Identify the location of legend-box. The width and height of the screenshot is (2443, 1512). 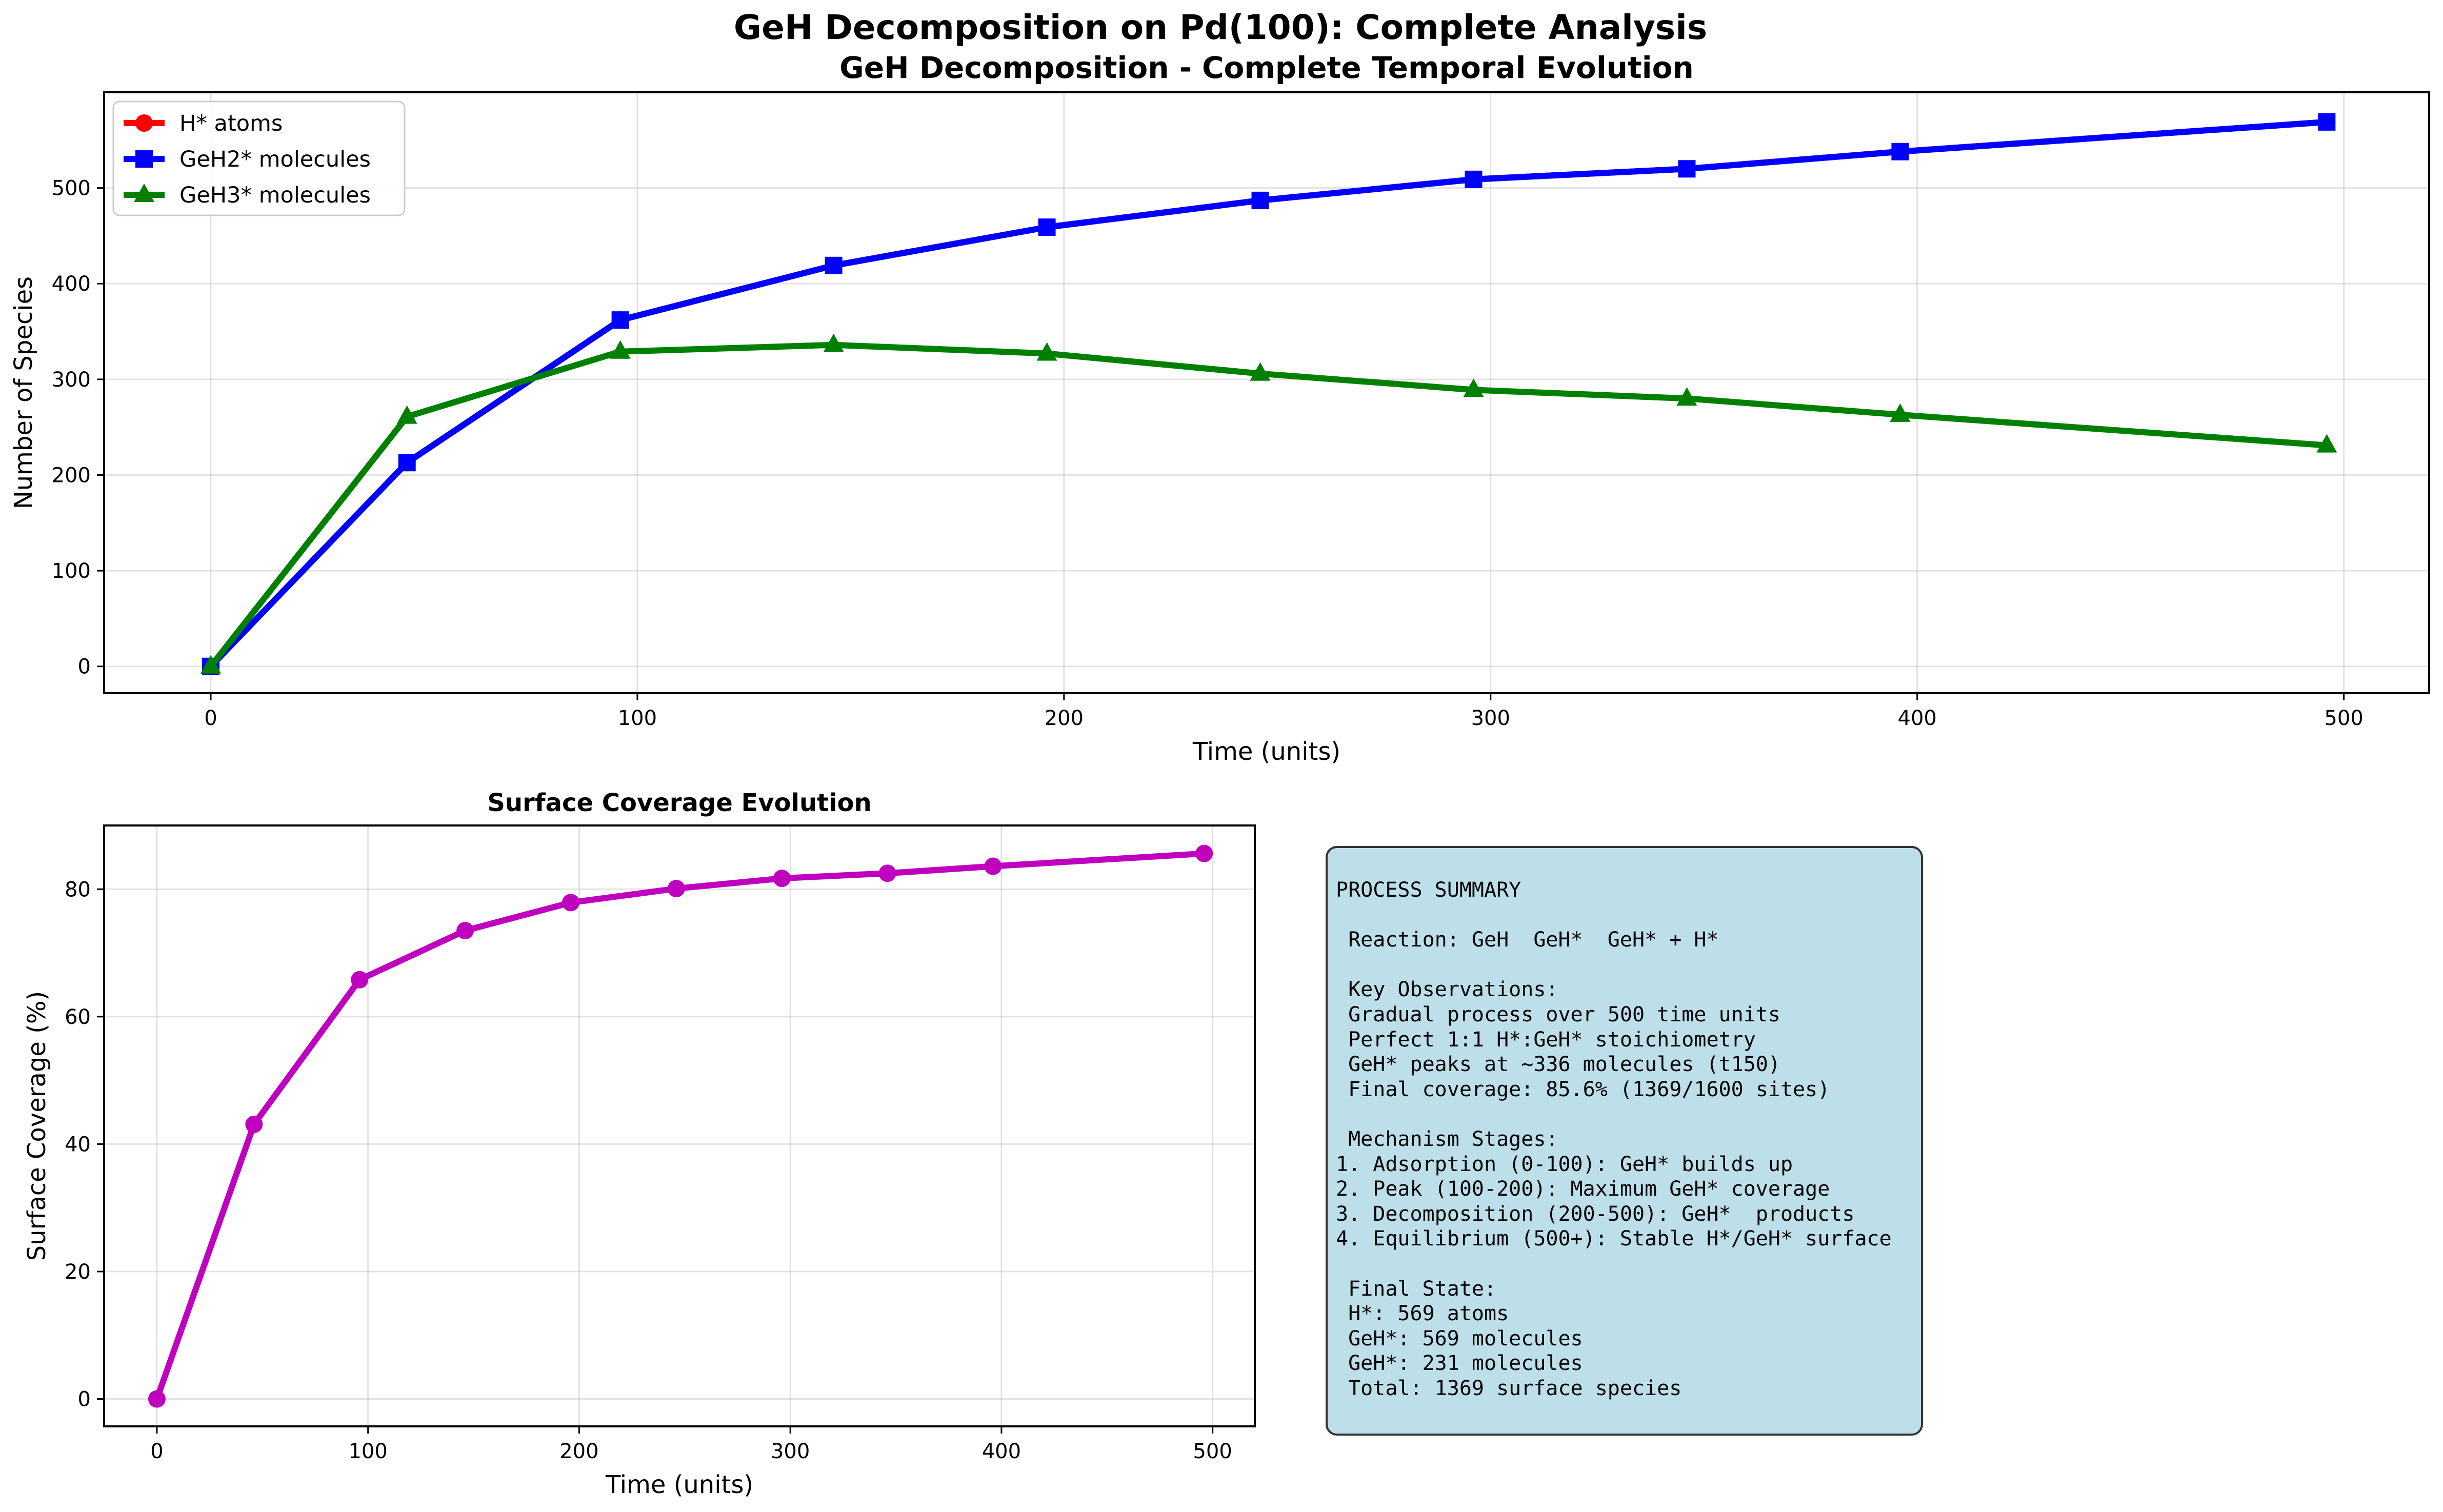
(259, 158).